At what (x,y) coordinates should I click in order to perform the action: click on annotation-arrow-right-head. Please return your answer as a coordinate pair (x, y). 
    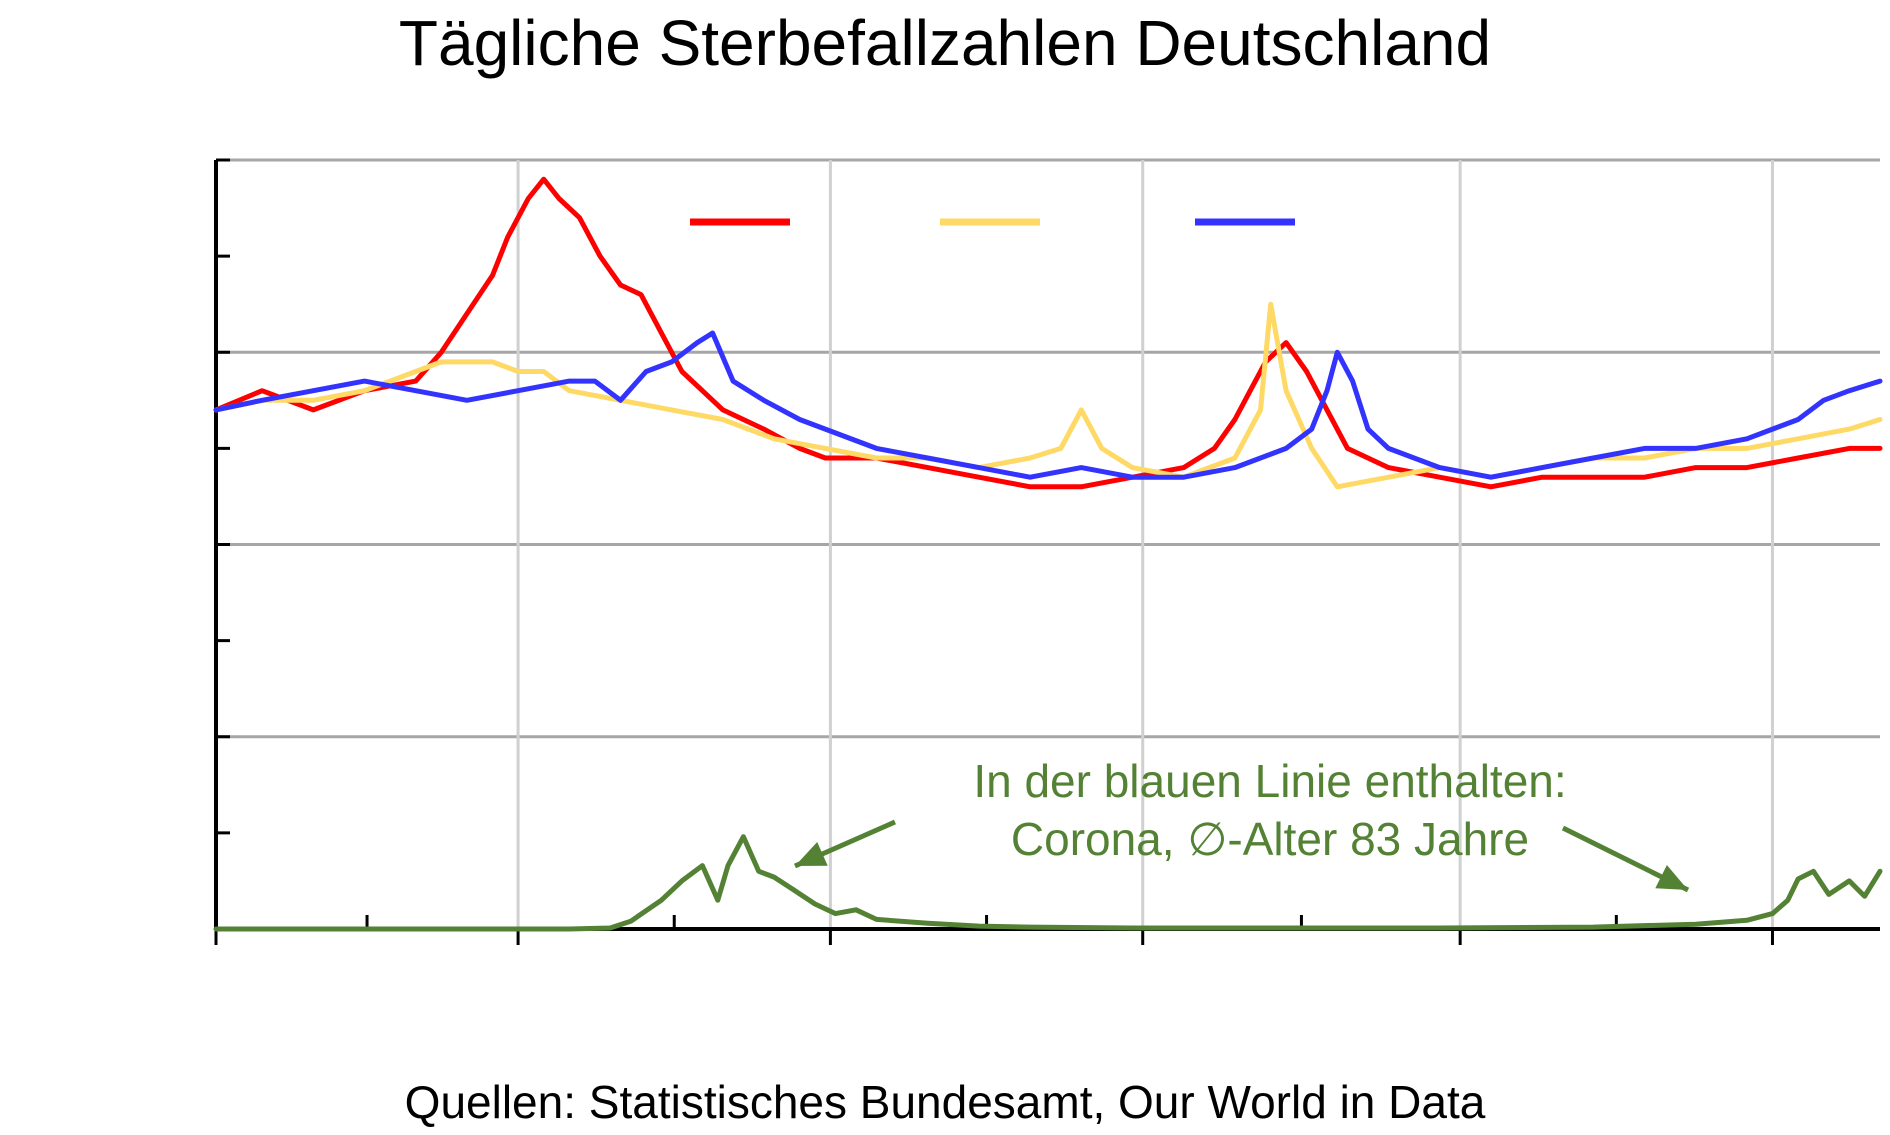
    Looking at the image, I should click on (1671, 877).